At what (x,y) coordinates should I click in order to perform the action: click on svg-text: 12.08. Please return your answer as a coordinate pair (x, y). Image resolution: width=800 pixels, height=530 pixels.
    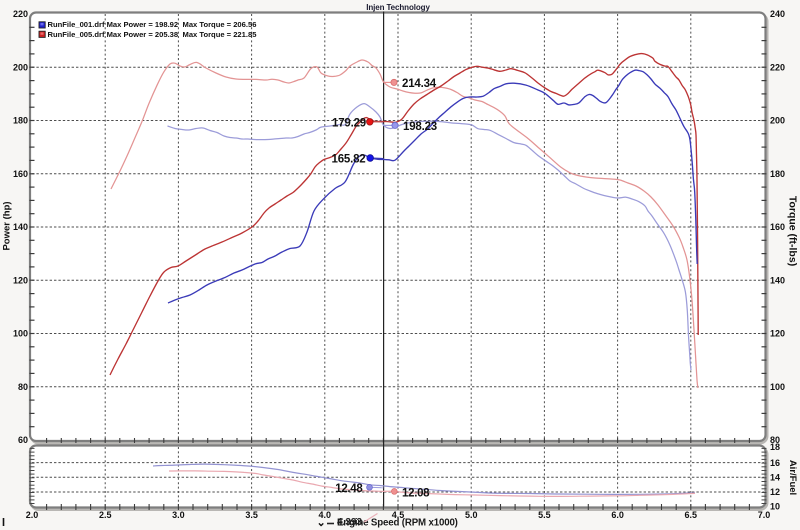
    Looking at the image, I should click on (416, 494).